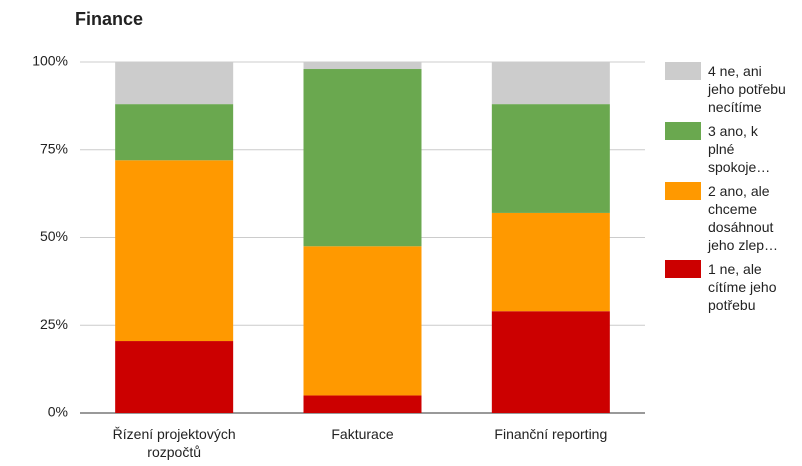  What do you see at coordinates (50, 61) in the screenshot?
I see `y-tick-label: 100%` at bounding box center [50, 61].